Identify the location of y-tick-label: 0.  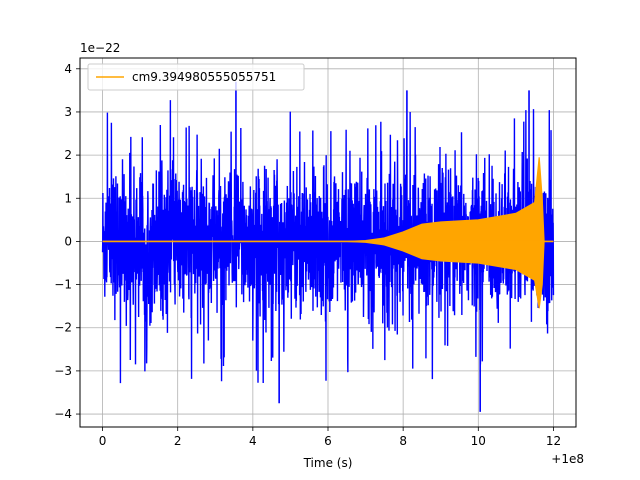
(68, 241).